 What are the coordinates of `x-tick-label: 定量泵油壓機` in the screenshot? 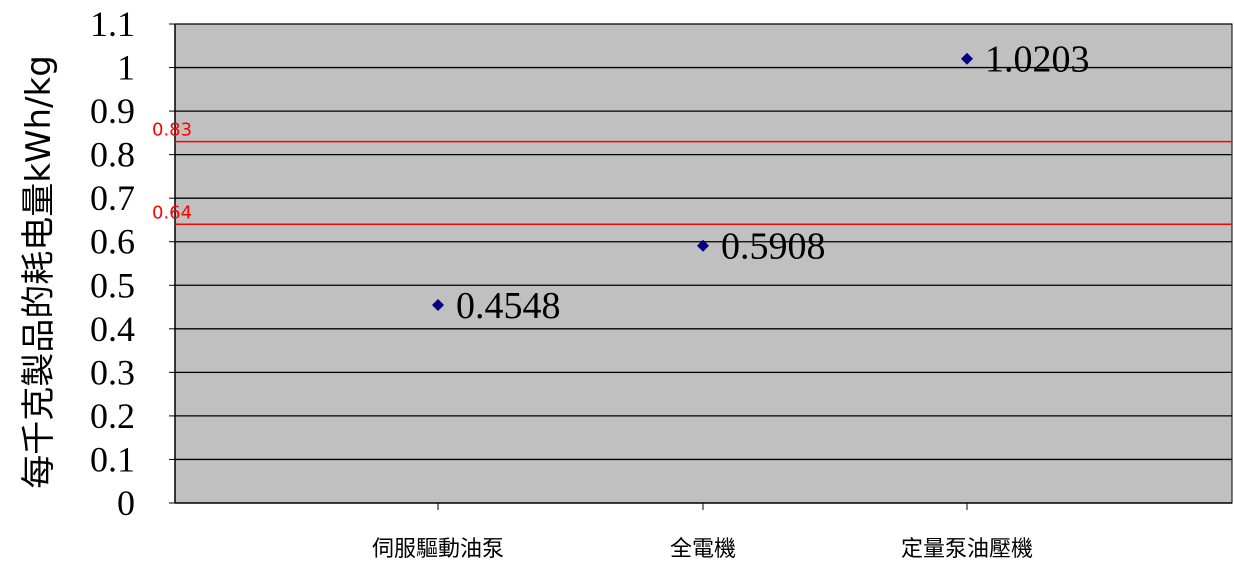 It's located at (967, 549).